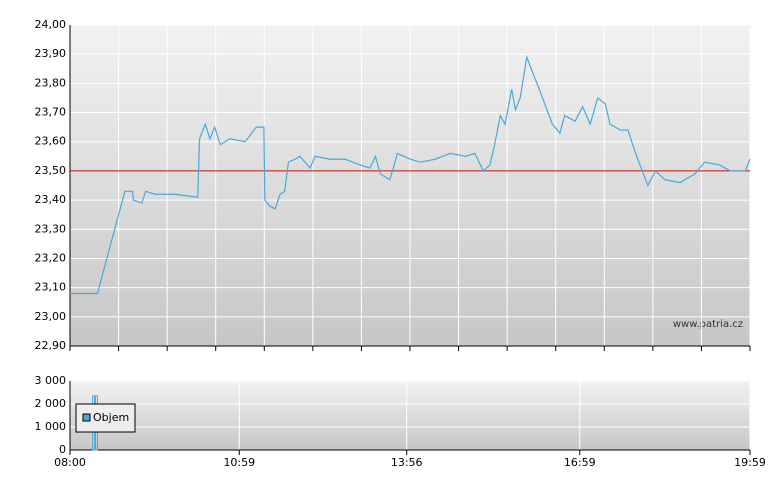 The width and height of the screenshot is (780, 490). I want to click on x-tick-label: 16:59, so click(580, 462).